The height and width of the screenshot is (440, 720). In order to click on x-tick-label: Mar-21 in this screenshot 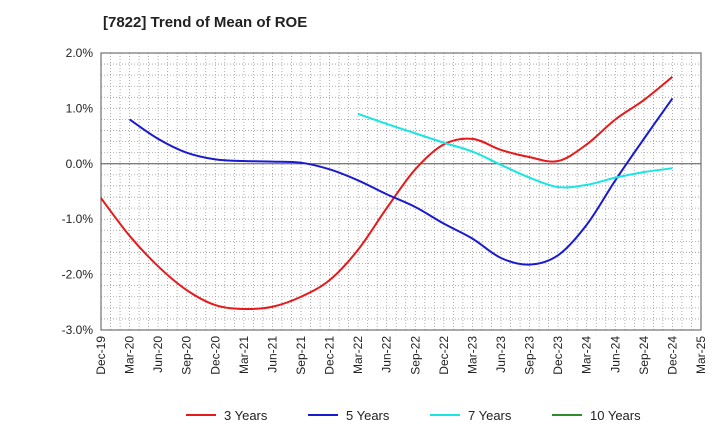, I will do `click(244, 355)`.